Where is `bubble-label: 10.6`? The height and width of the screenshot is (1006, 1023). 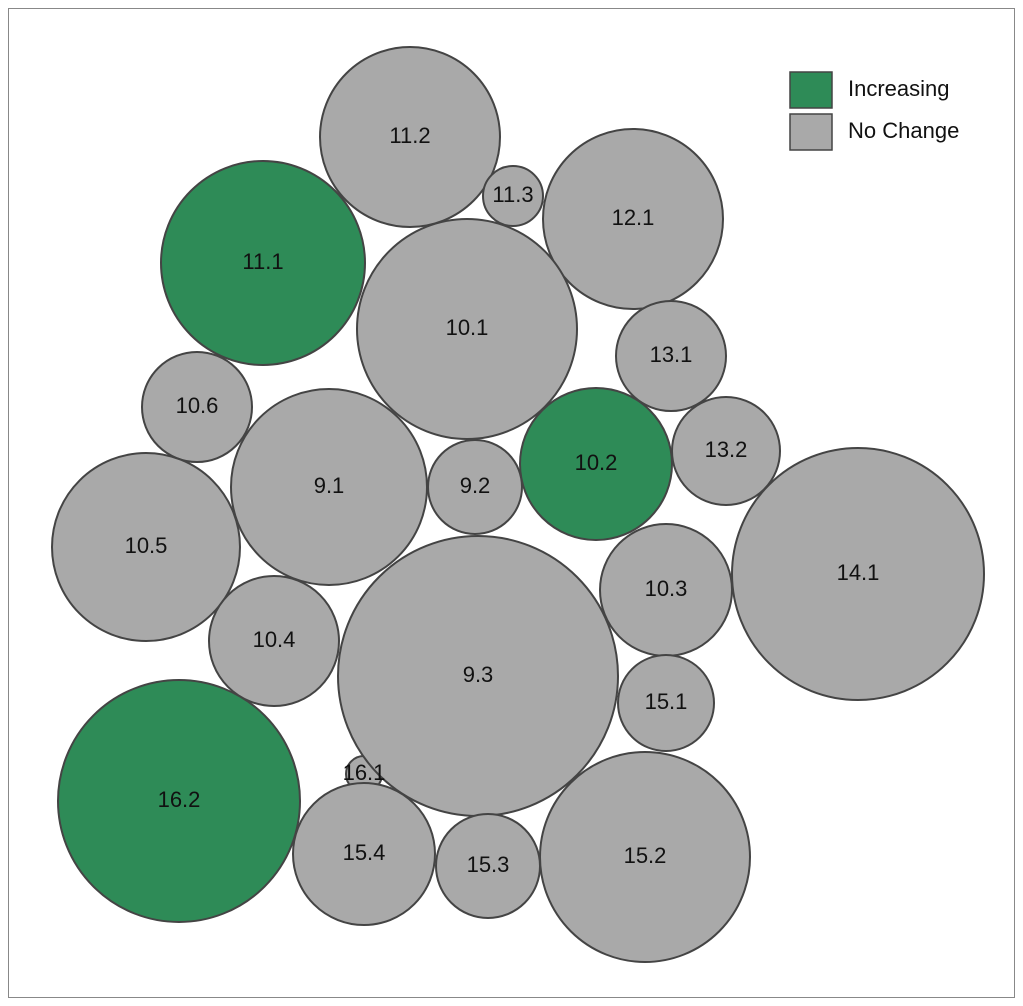
bubble-label: 10.6 is located at coordinates (197, 405).